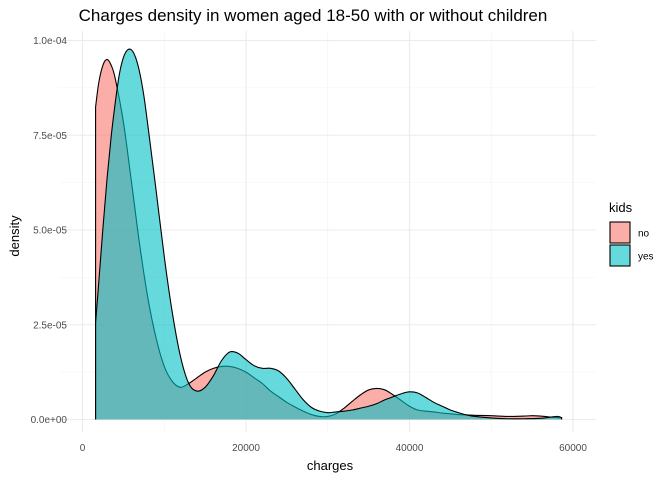 Image resolution: width=672 pixels, height=480 pixels. Describe the element at coordinates (631, 233) in the screenshot. I see `legend: kids no yes` at that location.